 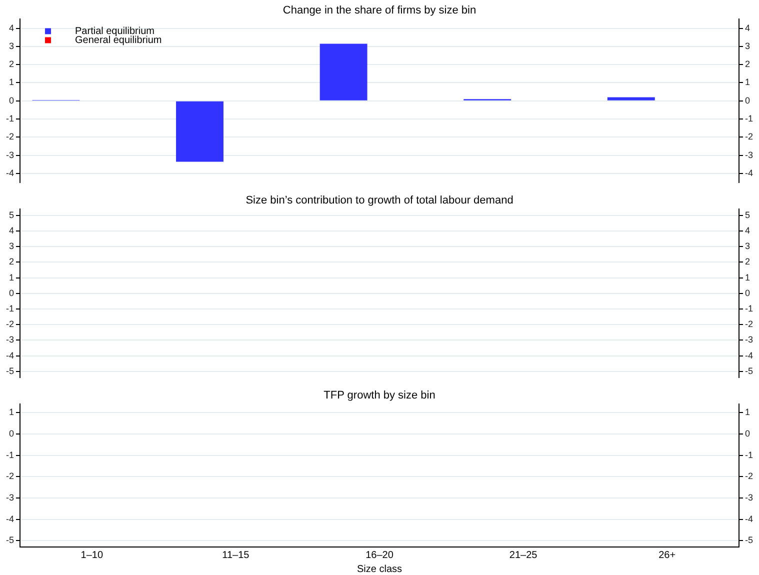 I want to click on legend-label: Partial equilibrium, so click(x=114, y=31).